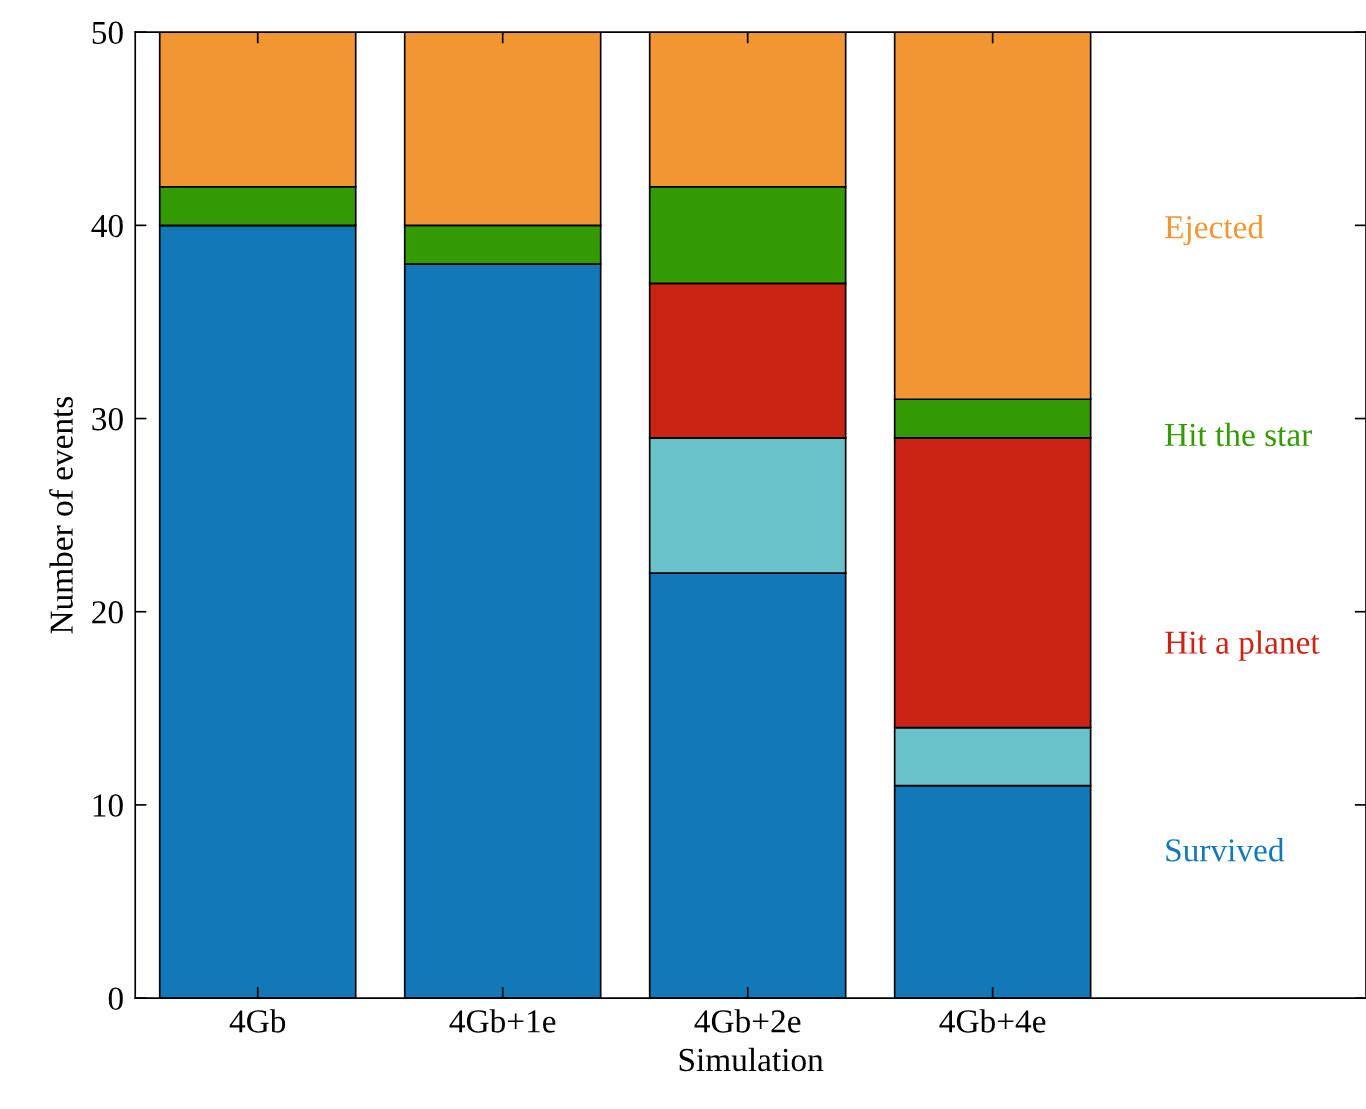 The width and height of the screenshot is (1366, 1109). I want to click on y-tick-label: 30, so click(107, 419).